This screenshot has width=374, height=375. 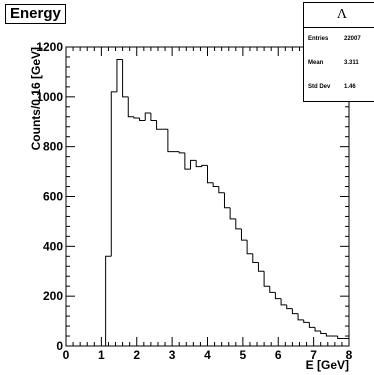 I want to click on y-tick-label: 0, so click(x=59, y=346).